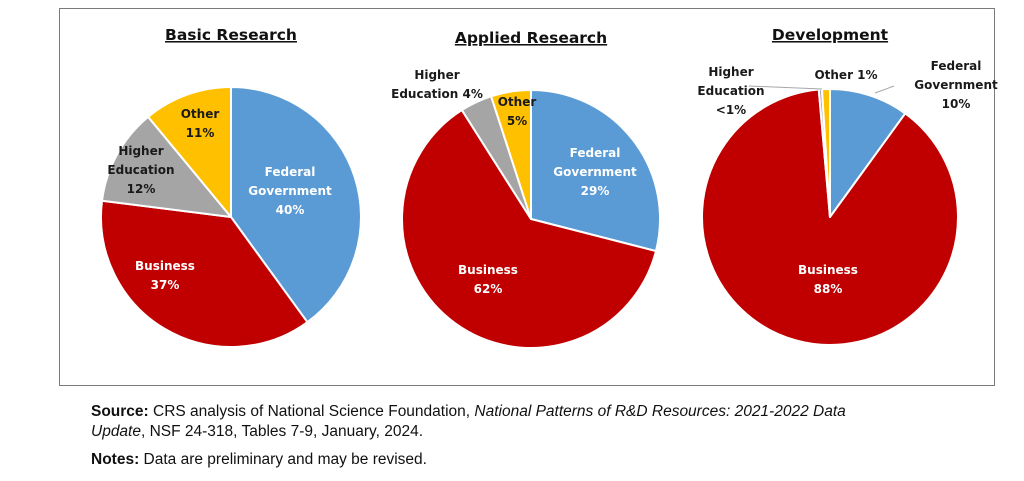 Image resolution: width=1024 pixels, height=481 pixels. What do you see at coordinates (231, 35) in the screenshot?
I see `chart-title: Basic Research` at bounding box center [231, 35].